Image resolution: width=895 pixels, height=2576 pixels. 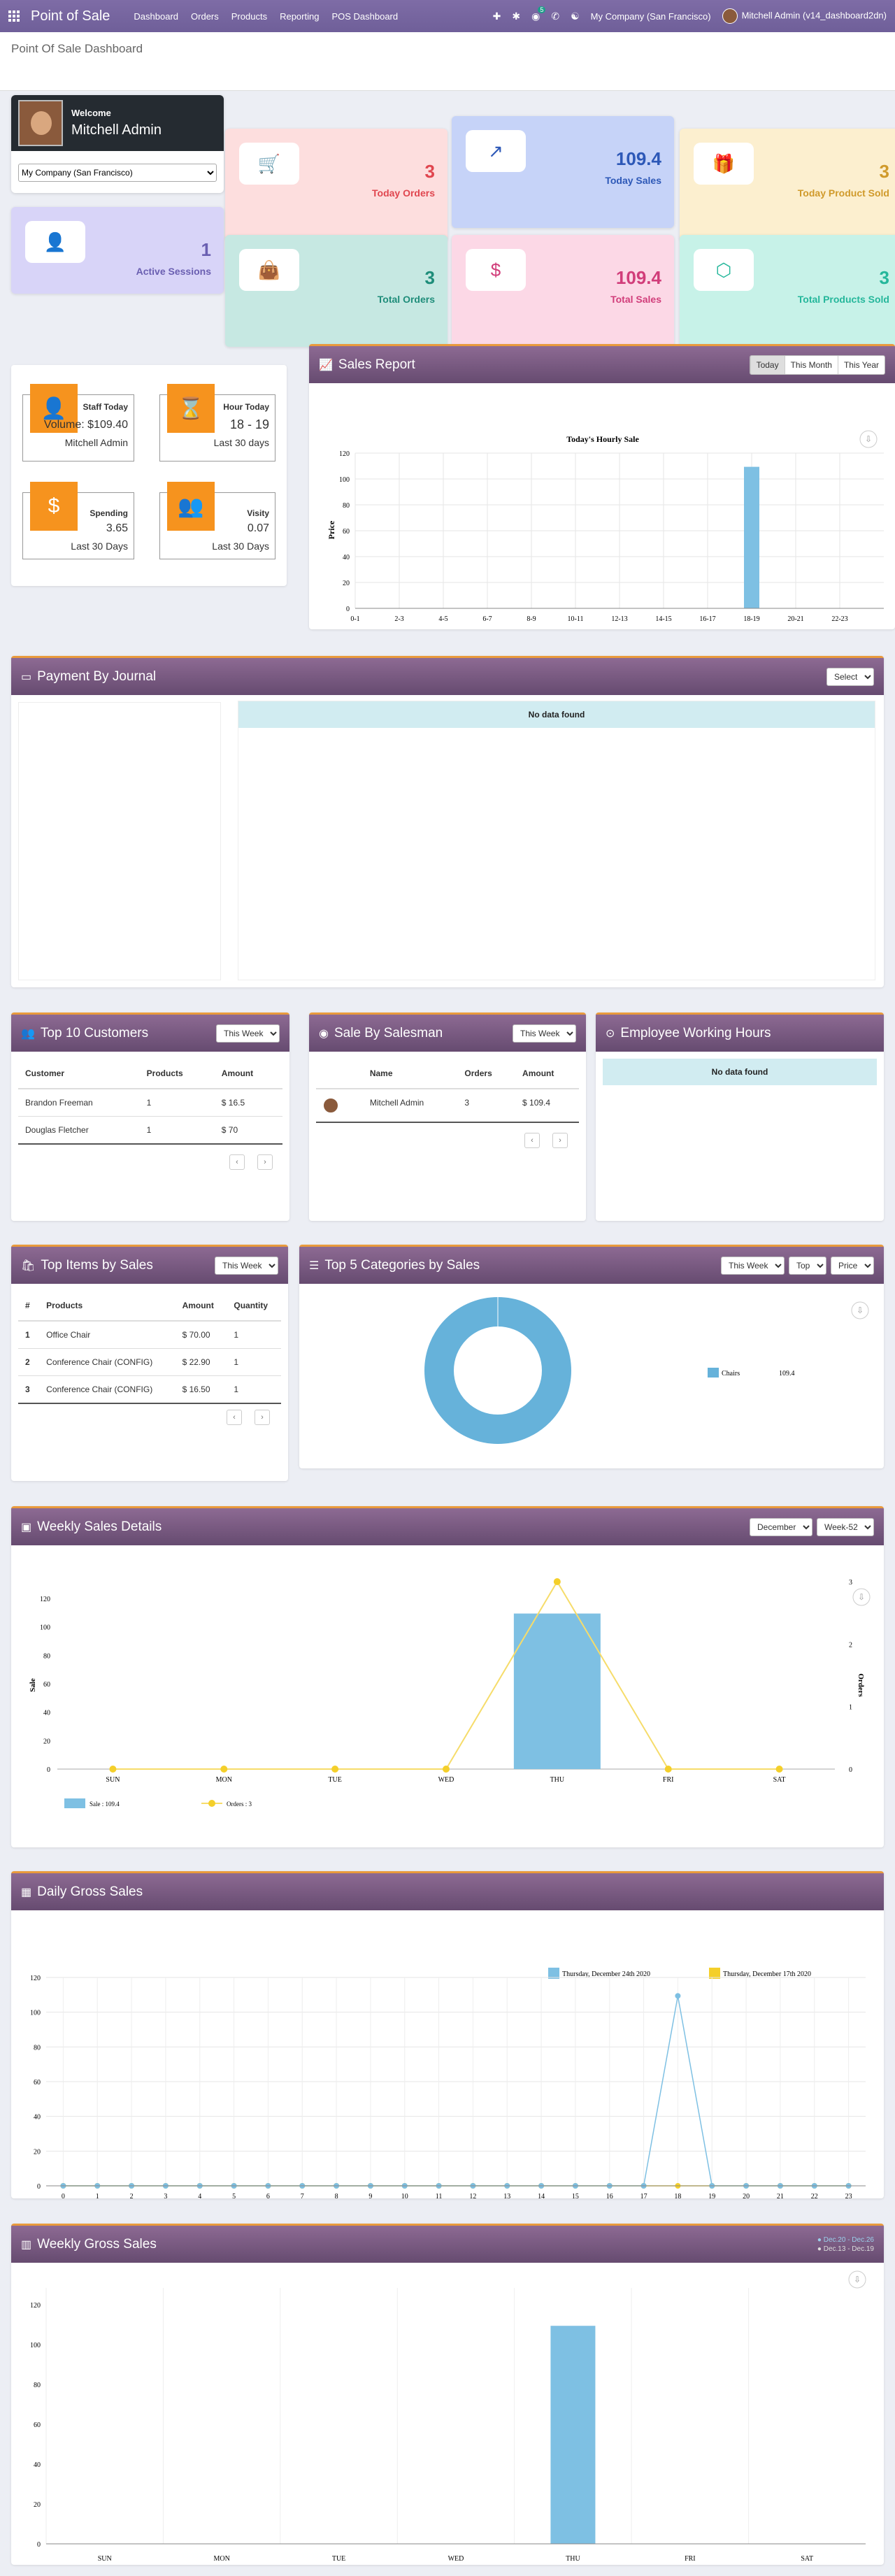 I want to click on x-tick-label: 22, so click(x=815, y=2195).